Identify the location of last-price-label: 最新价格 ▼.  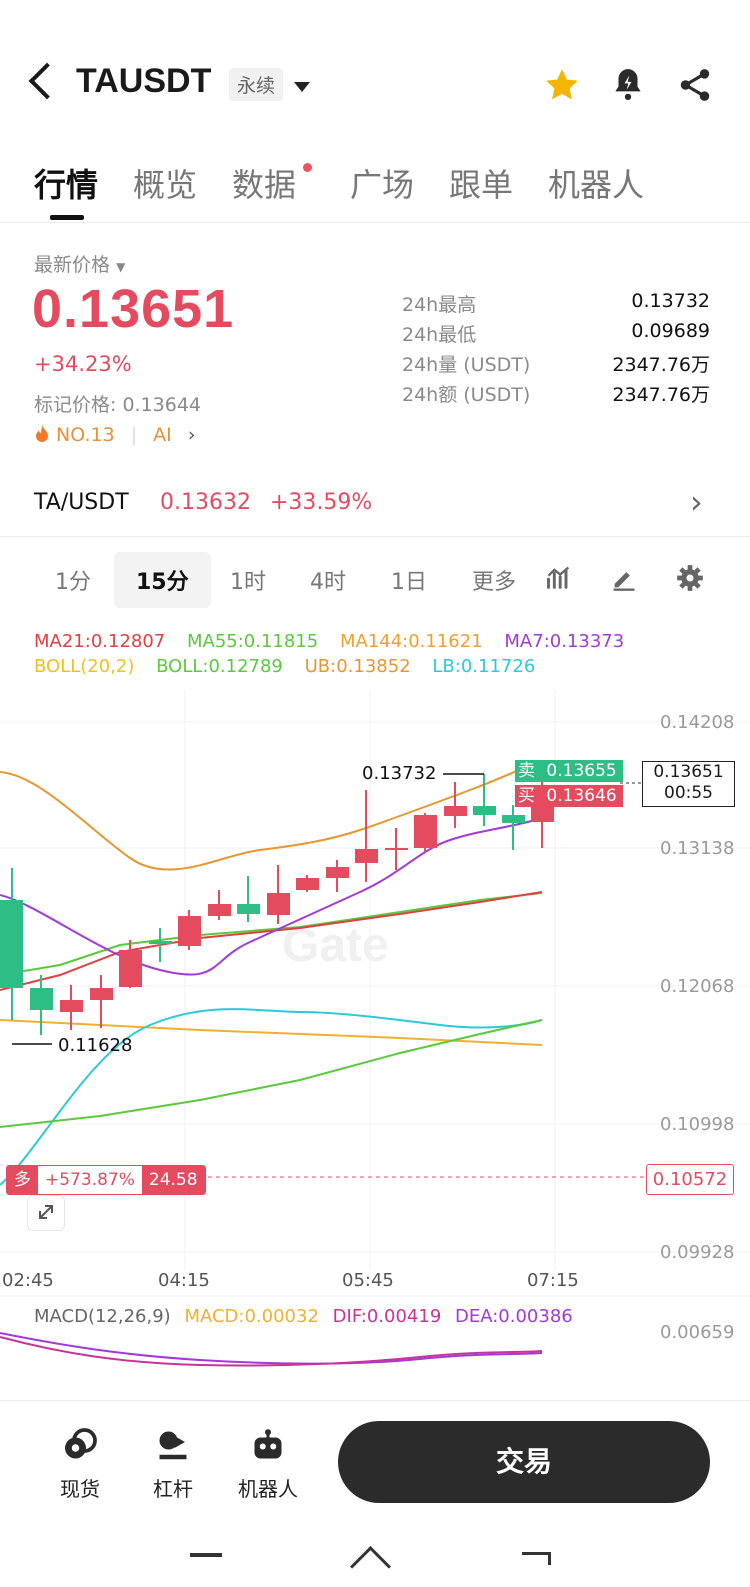
(80, 265).